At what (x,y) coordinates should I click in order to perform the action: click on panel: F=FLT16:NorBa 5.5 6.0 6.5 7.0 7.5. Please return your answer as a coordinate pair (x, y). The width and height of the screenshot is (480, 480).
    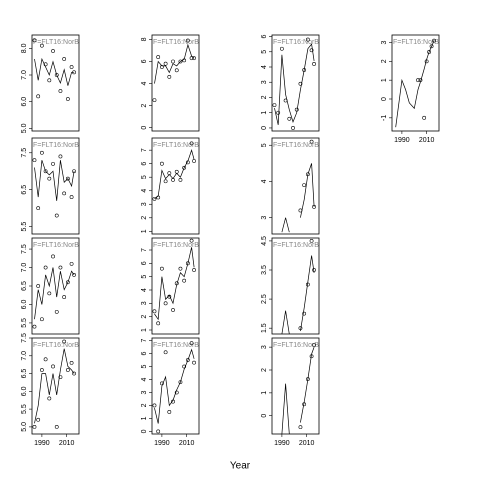
    Looking at the image, I should click on (52, 286).